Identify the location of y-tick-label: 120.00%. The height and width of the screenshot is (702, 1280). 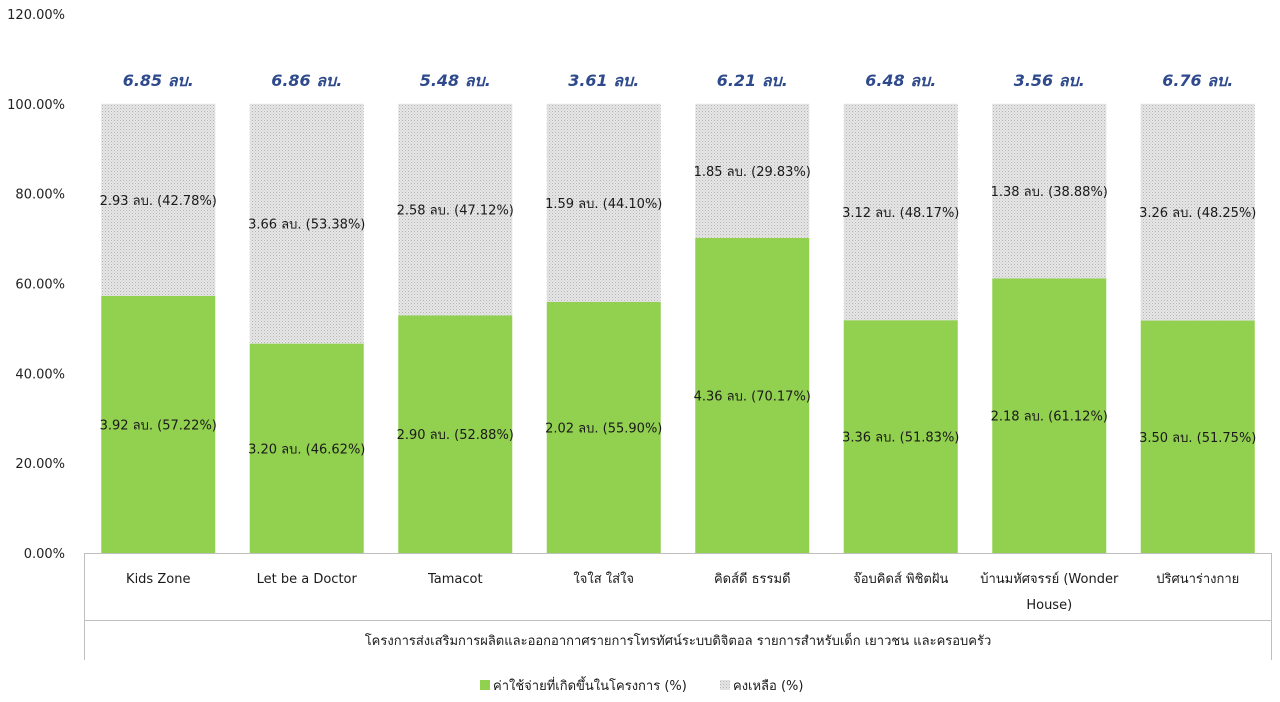
(36, 15).